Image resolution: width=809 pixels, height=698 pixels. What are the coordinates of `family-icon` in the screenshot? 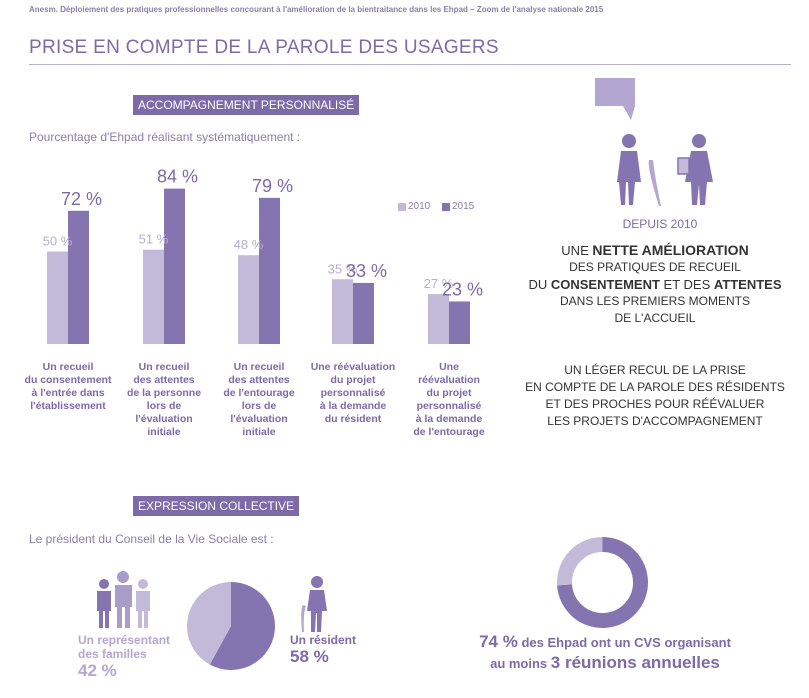 It's located at (123, 599).